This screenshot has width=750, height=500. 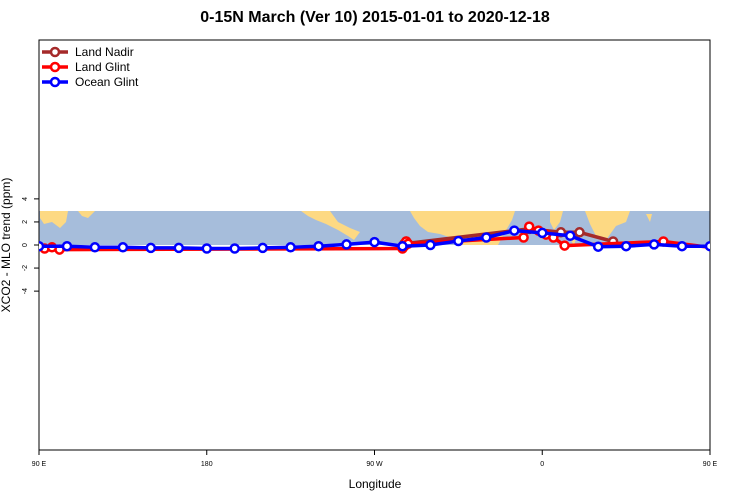 I want to click on y-tick-label: 2, so click(x=25, y=222).